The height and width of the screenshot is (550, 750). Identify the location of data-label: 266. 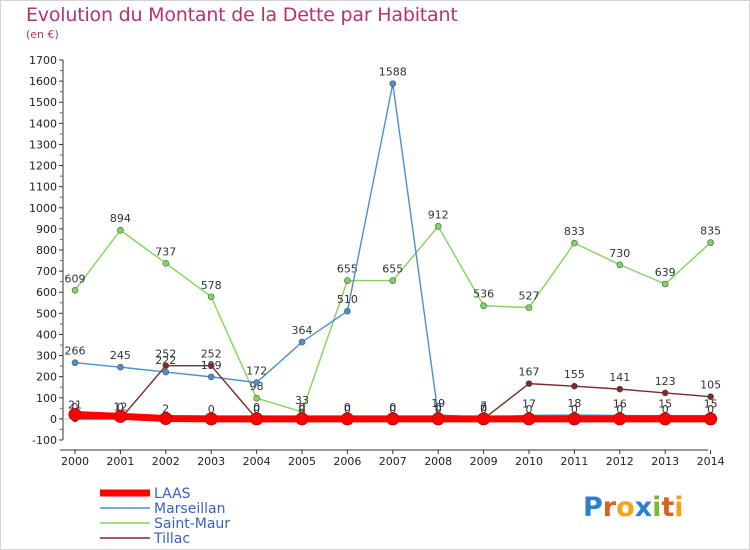
(75, 351).